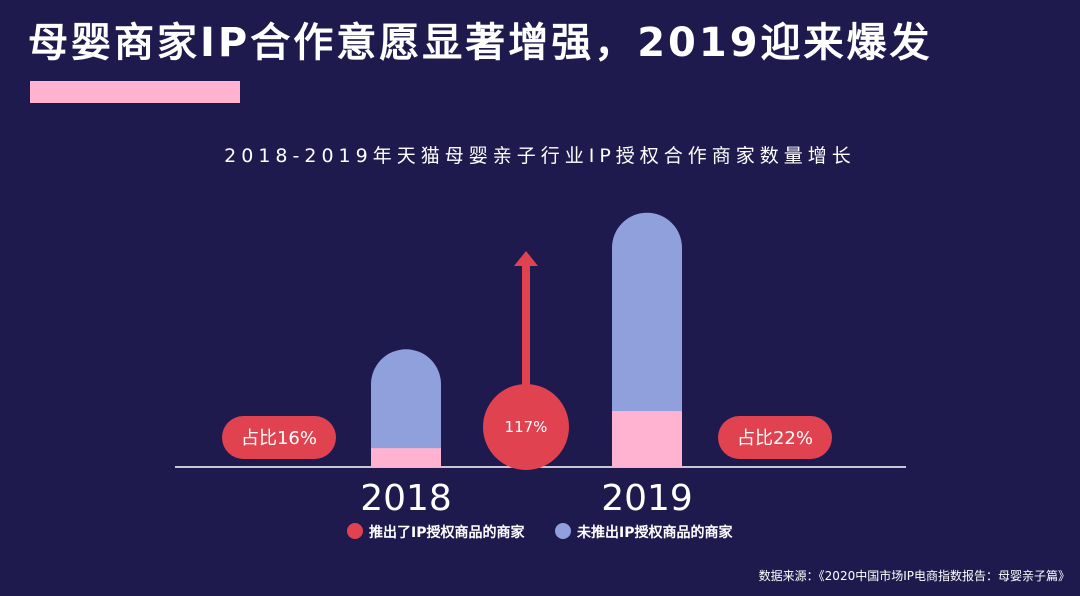 This screenshot has height=596, width=1080. I want to click on x-tick-label-2019: 2019, so click(647, 498).